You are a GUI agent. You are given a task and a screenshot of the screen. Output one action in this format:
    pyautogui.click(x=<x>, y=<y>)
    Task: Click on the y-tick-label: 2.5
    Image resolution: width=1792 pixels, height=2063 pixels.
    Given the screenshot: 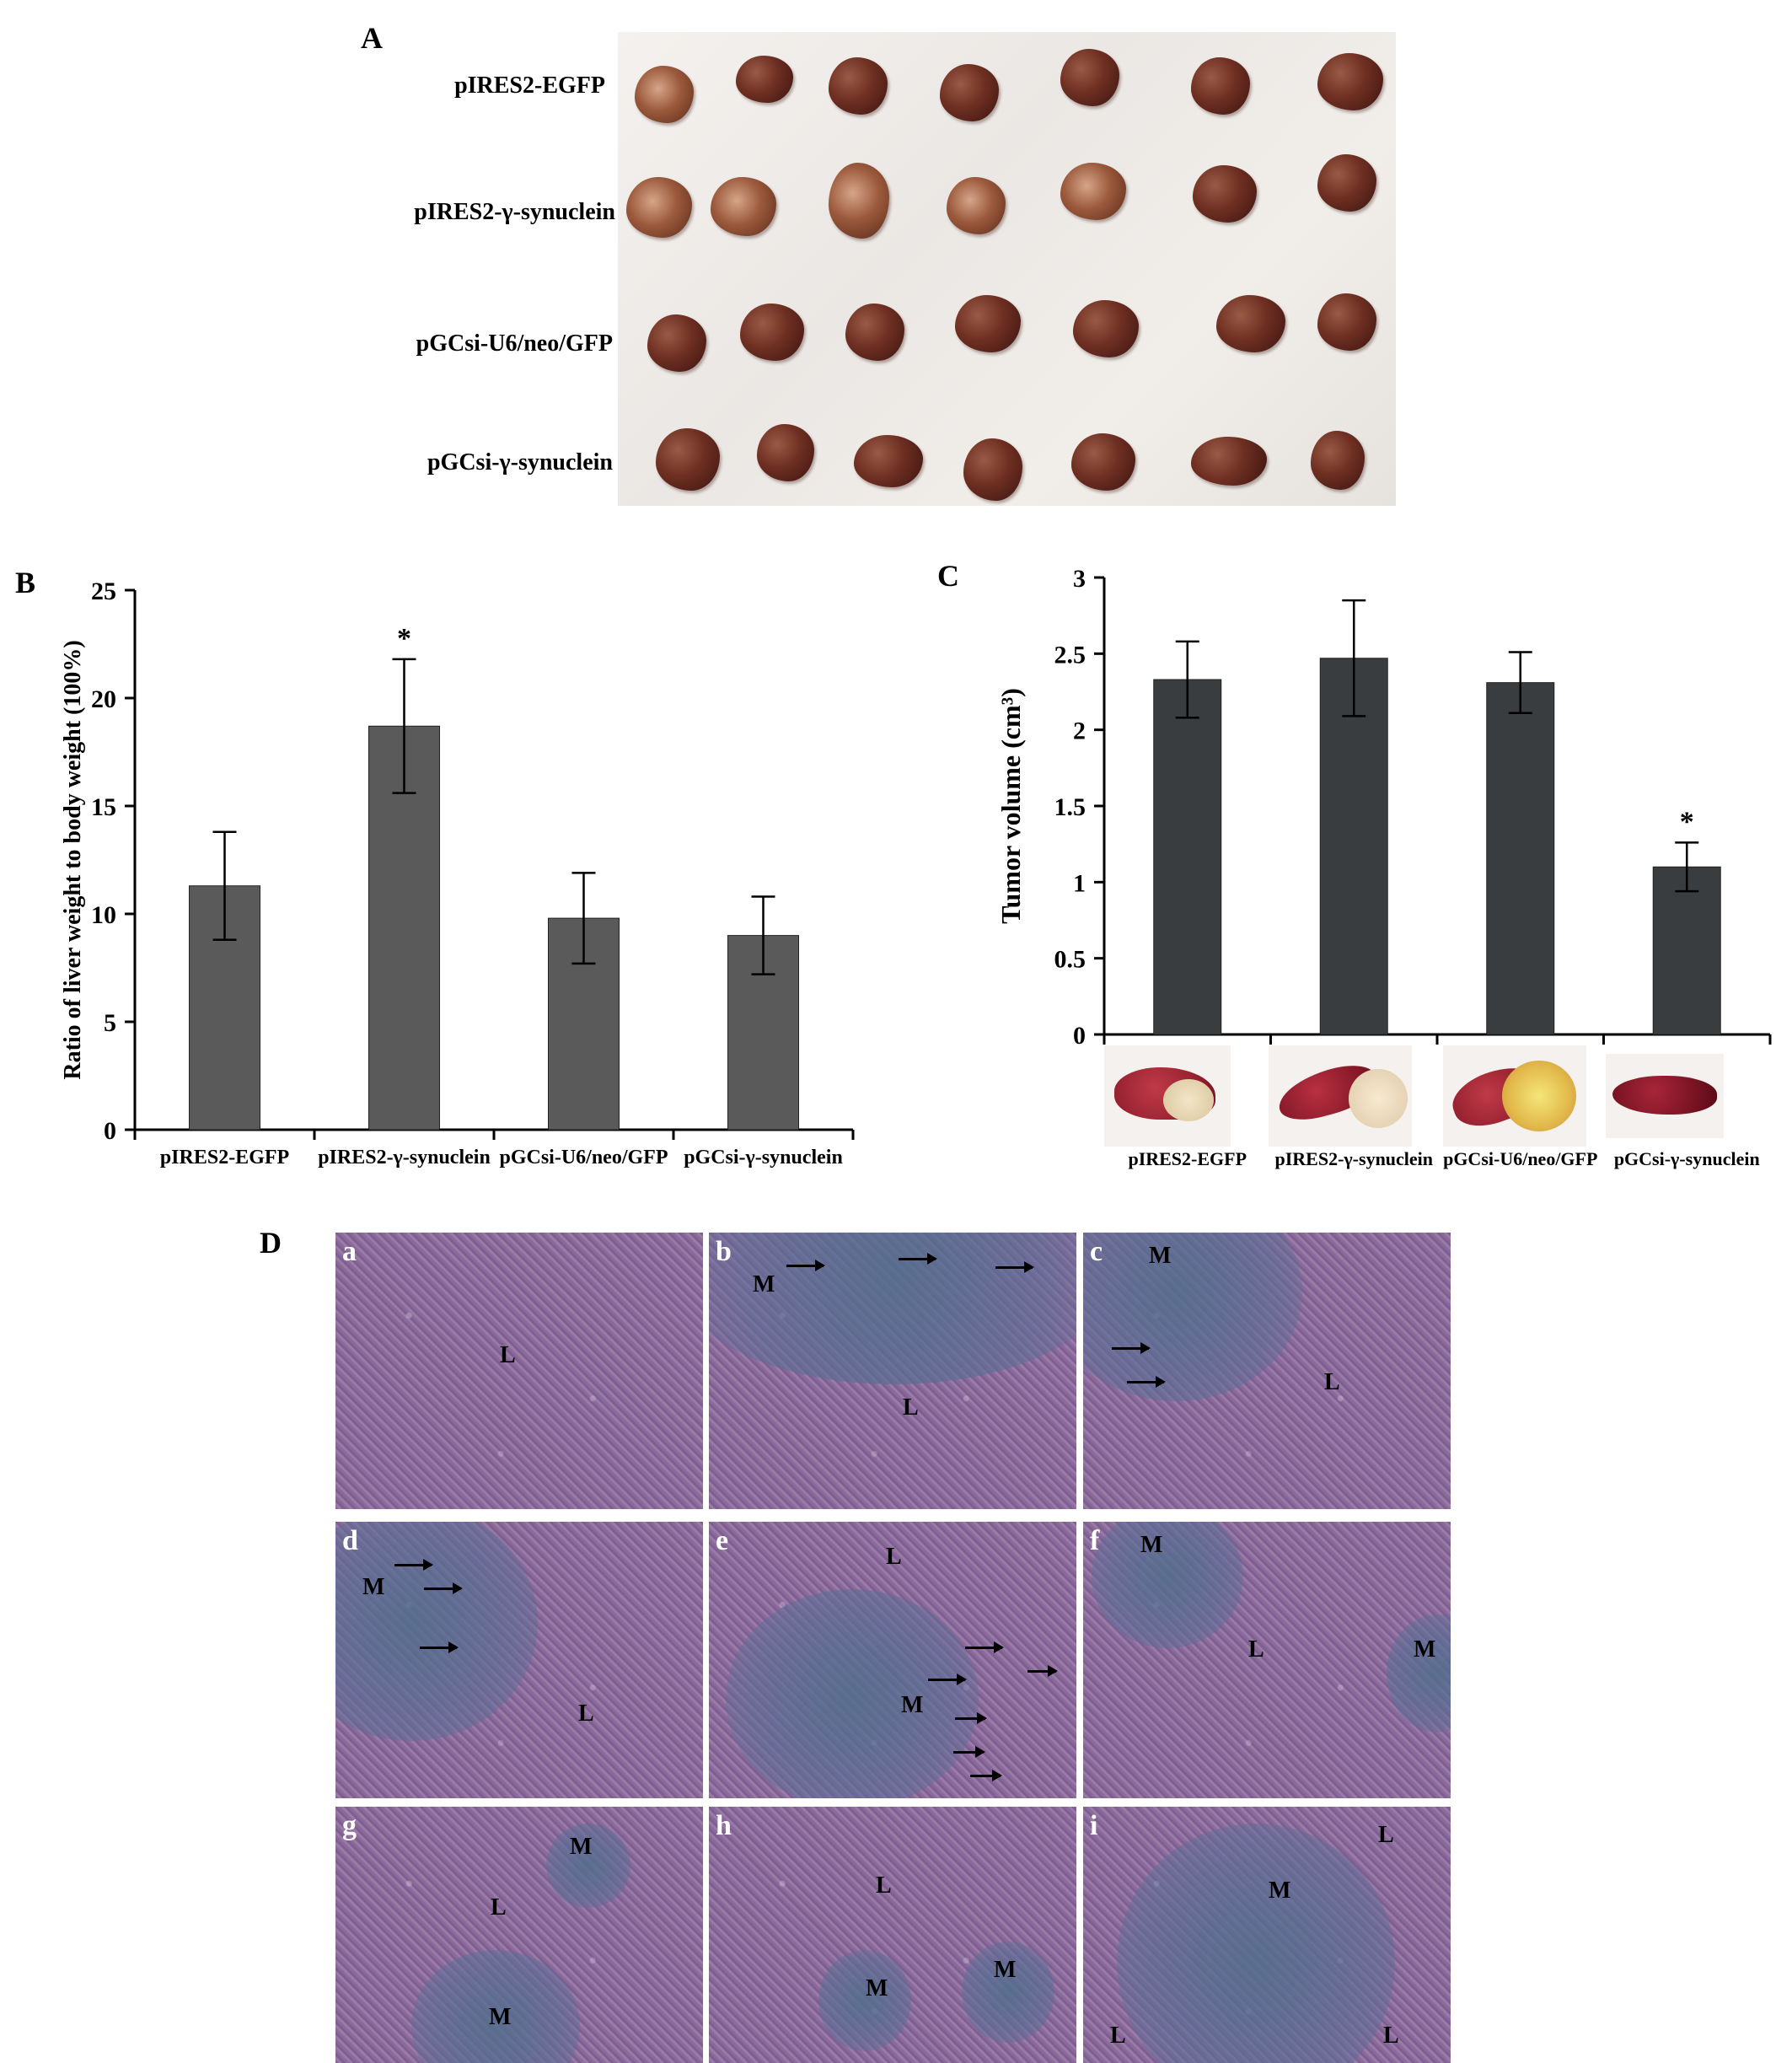 What is the action you would take?
    pyautogui.click(x=1070, y=655)
    